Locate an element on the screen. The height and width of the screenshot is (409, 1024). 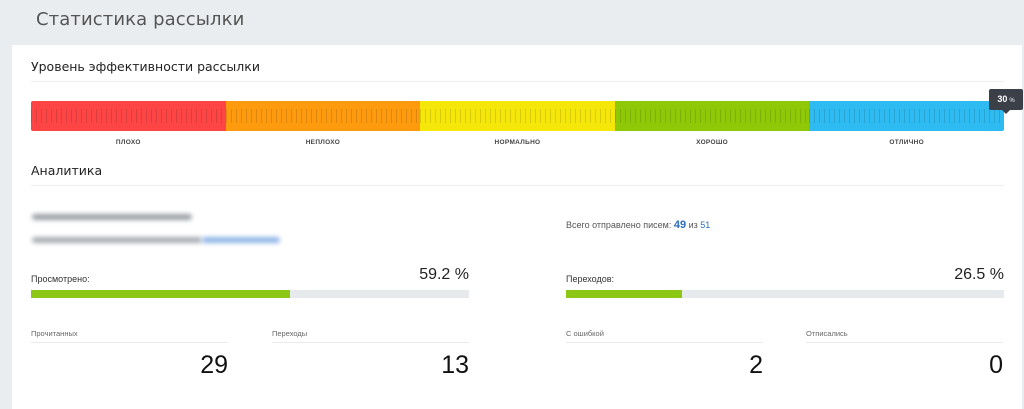
scale-segment-excellent is located at coordinates (906, 116).